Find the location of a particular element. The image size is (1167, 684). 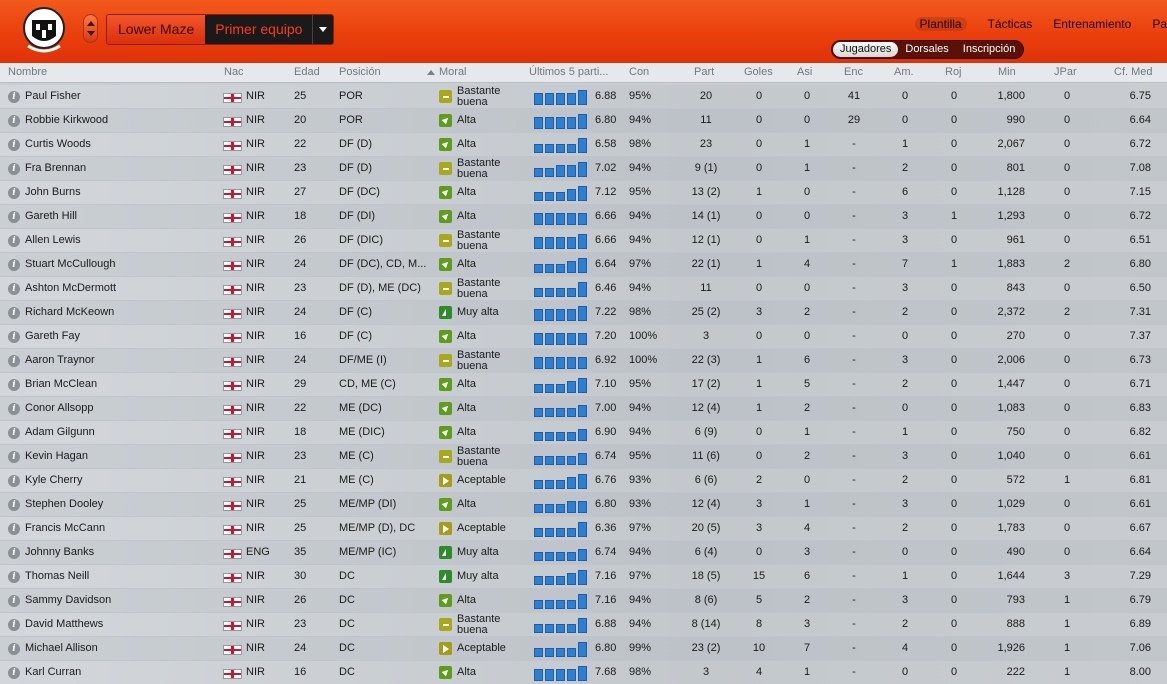

player-name: Johnny Banks is located at coordinates (60, 552).